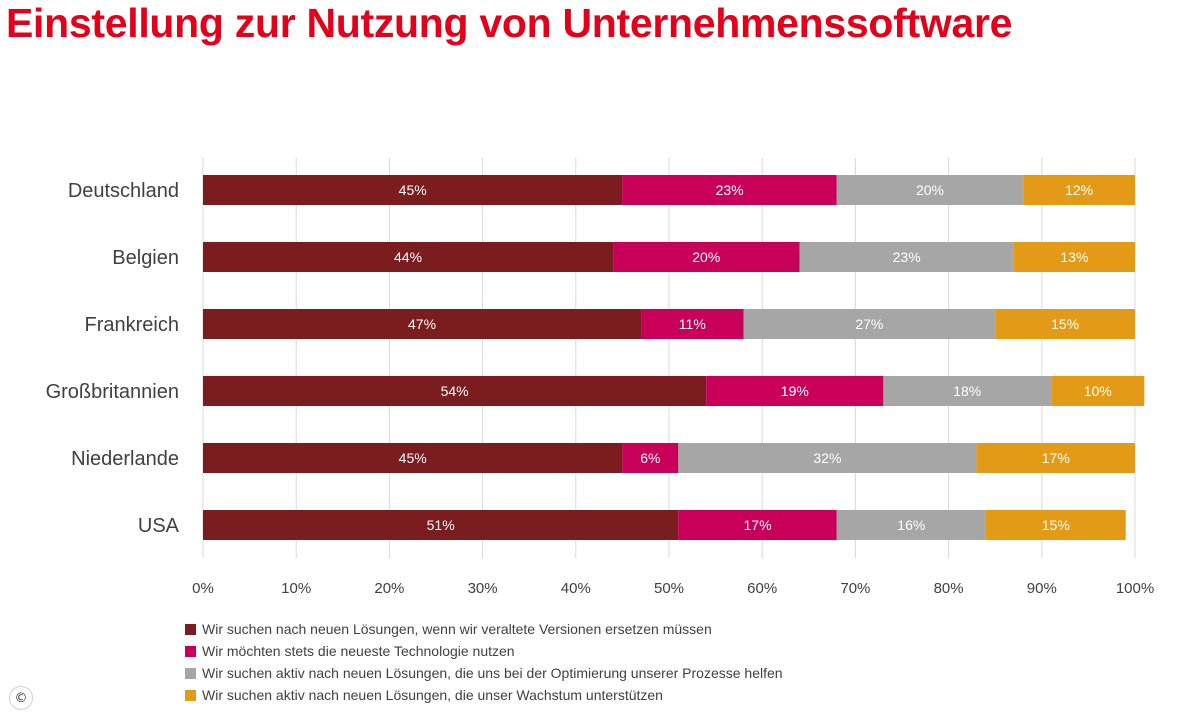 The width and height of the screenshot is (1200, 720). I want to click on data-label: 10%, so click(1098, 391).